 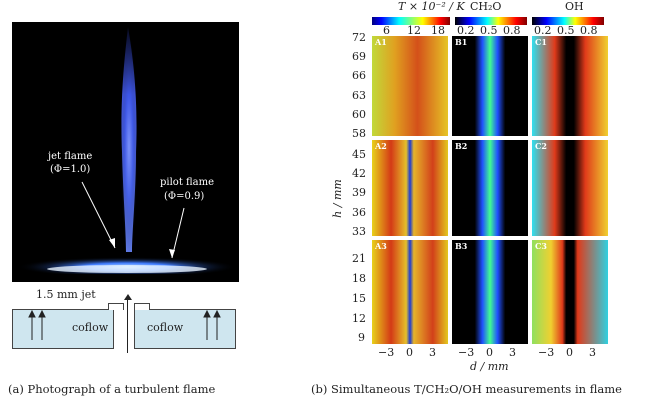 I want to click on y-tick: 42, so click(x=359, y=173).